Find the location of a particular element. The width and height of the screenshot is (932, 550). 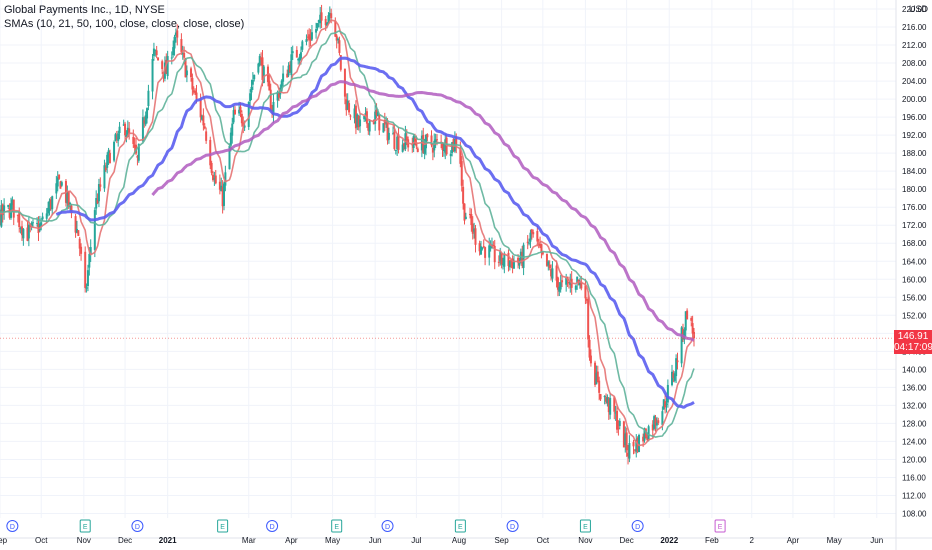

price-tick-label: 204.00 is located at coordinates (914, 81).